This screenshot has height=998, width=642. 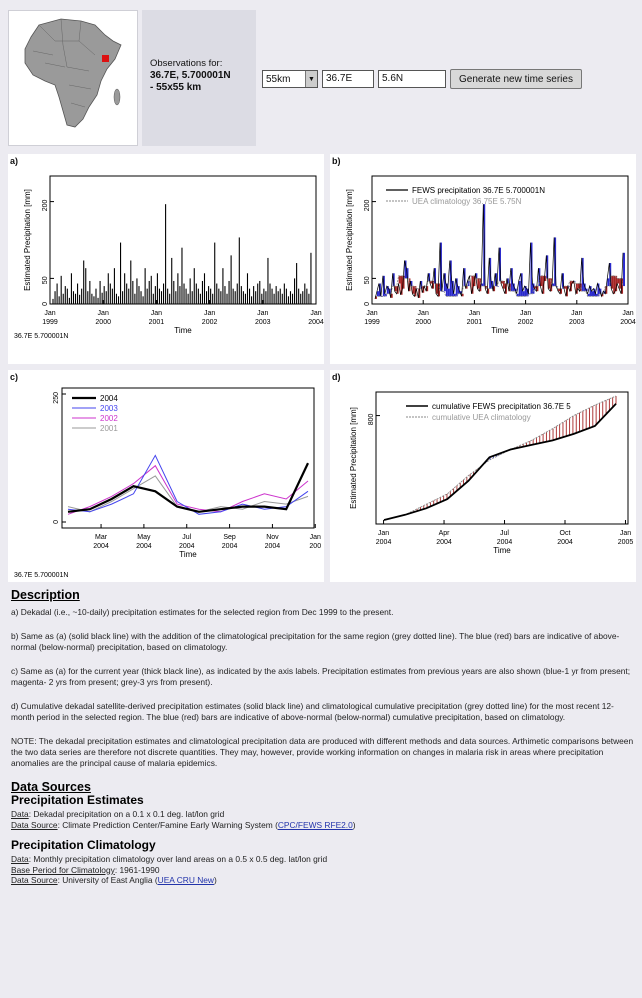 I want to click on longitude-input: 36.7E, so click(x=348, y=79).